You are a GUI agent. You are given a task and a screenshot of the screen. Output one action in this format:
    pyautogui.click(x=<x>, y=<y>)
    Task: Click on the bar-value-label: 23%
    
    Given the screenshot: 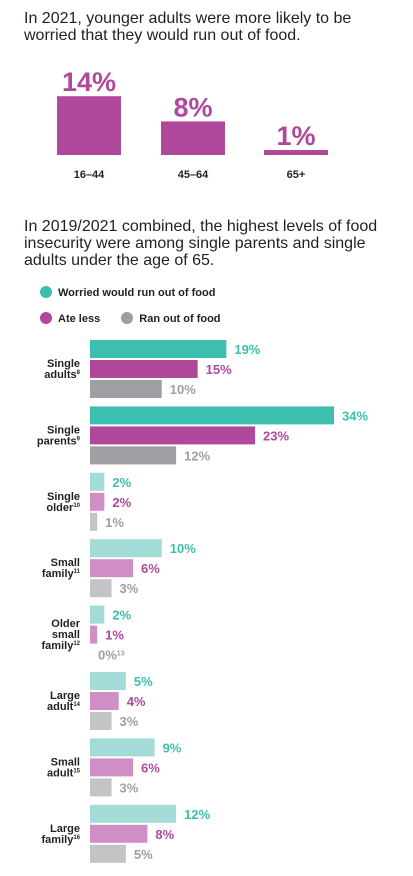 What is the action you would take?
    pyautogui.click(x=276, y=435)
    